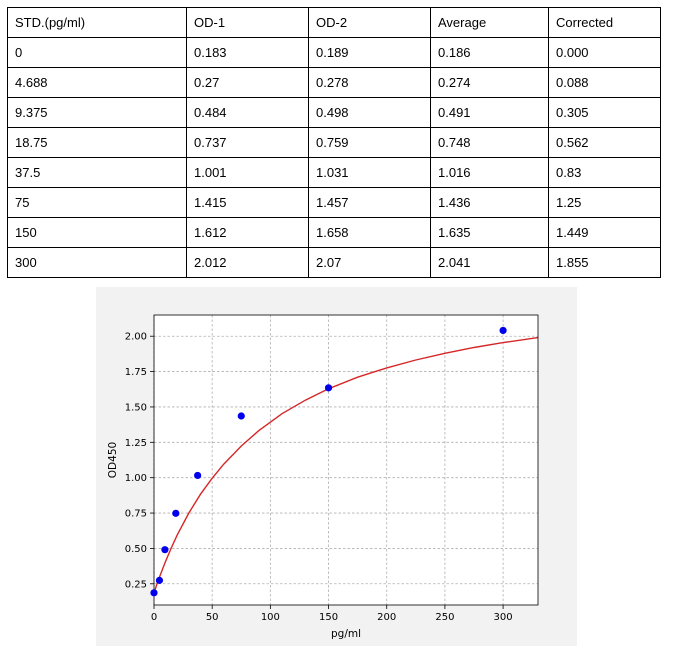 The image size is (698, 649). I want to click on table-row: 300 2.012 2.07 2.041 1.855, so click(334, 262).